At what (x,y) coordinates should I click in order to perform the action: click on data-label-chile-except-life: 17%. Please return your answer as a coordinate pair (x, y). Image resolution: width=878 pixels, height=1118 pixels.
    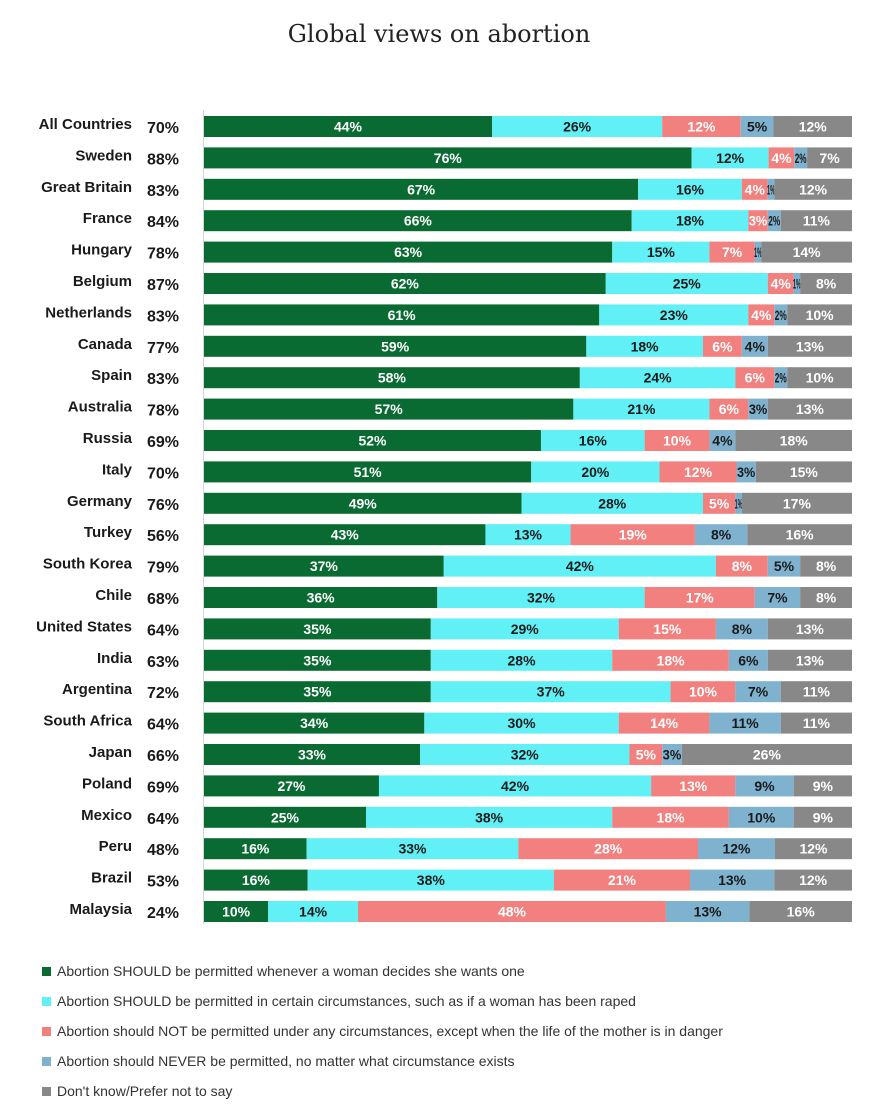
    Looking at the image, I should click on (700, 598).